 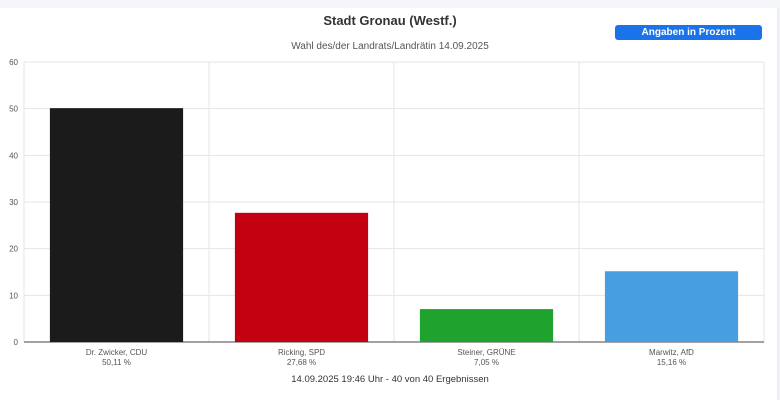 What do you see at coordinates (486, 362) in the screenshot?
I see `data-label: 7,05 %` at bounding box center [486, 362].